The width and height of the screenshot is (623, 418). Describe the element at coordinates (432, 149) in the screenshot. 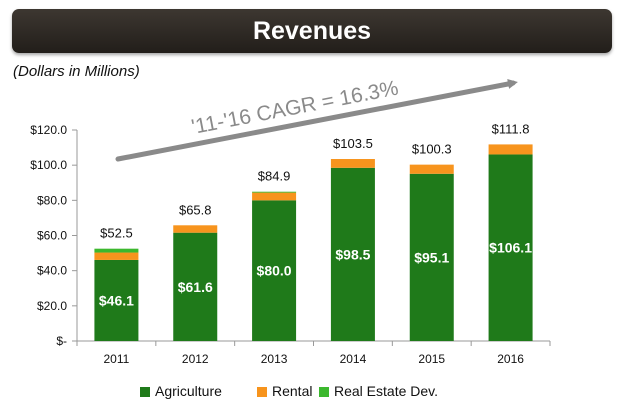

I see `total-label-2015: $100.3` at that location.